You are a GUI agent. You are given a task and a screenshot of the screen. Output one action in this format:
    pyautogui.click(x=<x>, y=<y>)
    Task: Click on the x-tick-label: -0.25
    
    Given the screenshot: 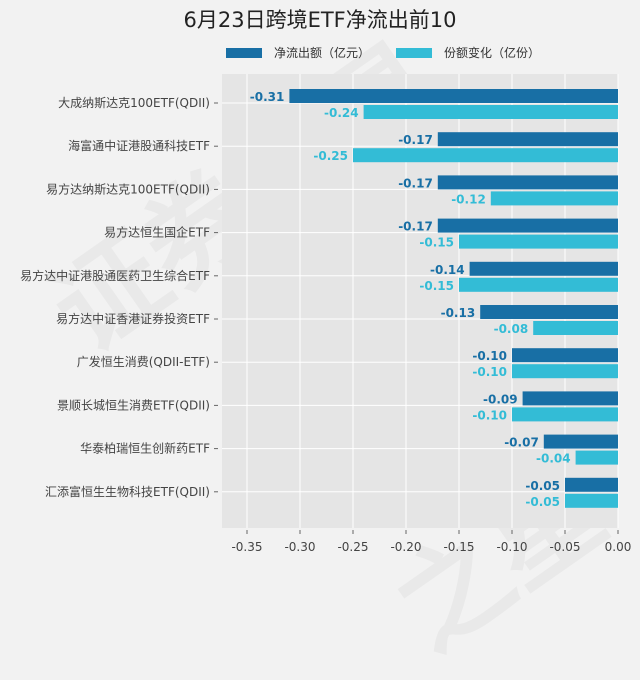 What is the action you would take?
    pyautogui.click(x=352, y=547)
    